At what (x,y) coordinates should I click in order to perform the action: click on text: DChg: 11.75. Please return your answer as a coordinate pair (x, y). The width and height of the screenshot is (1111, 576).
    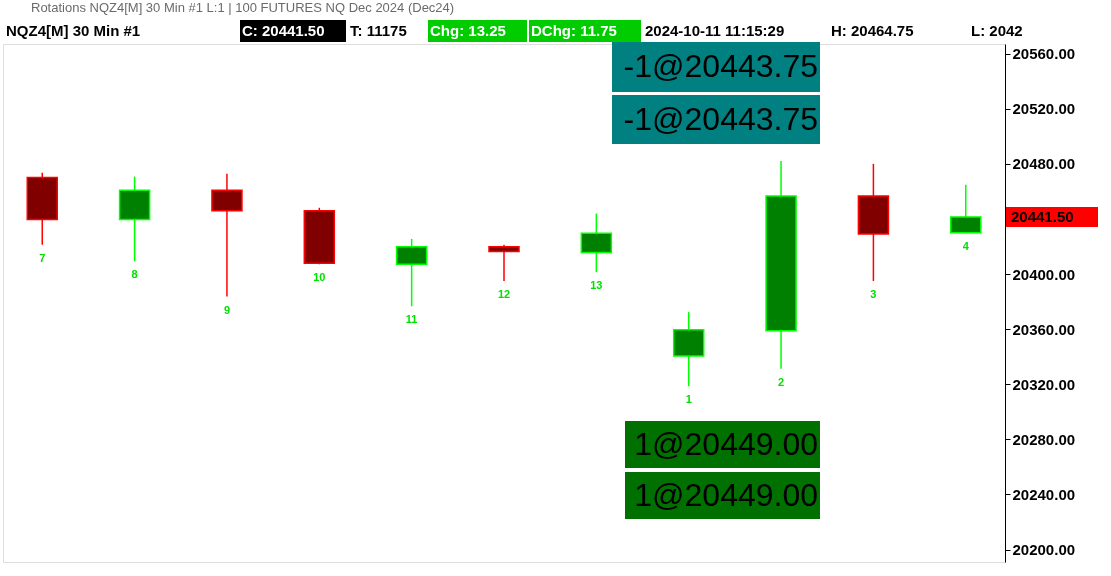
    Looking at the image, I should click on (574, 30).